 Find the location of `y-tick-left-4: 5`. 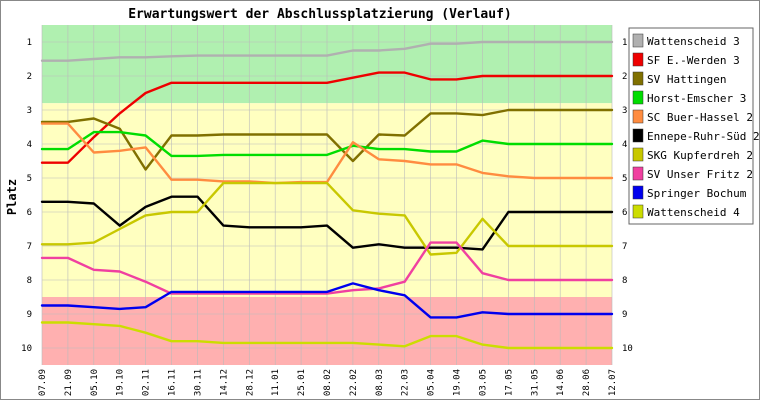

y-tick-left-4: 5 is located at coordinates (29, 179).